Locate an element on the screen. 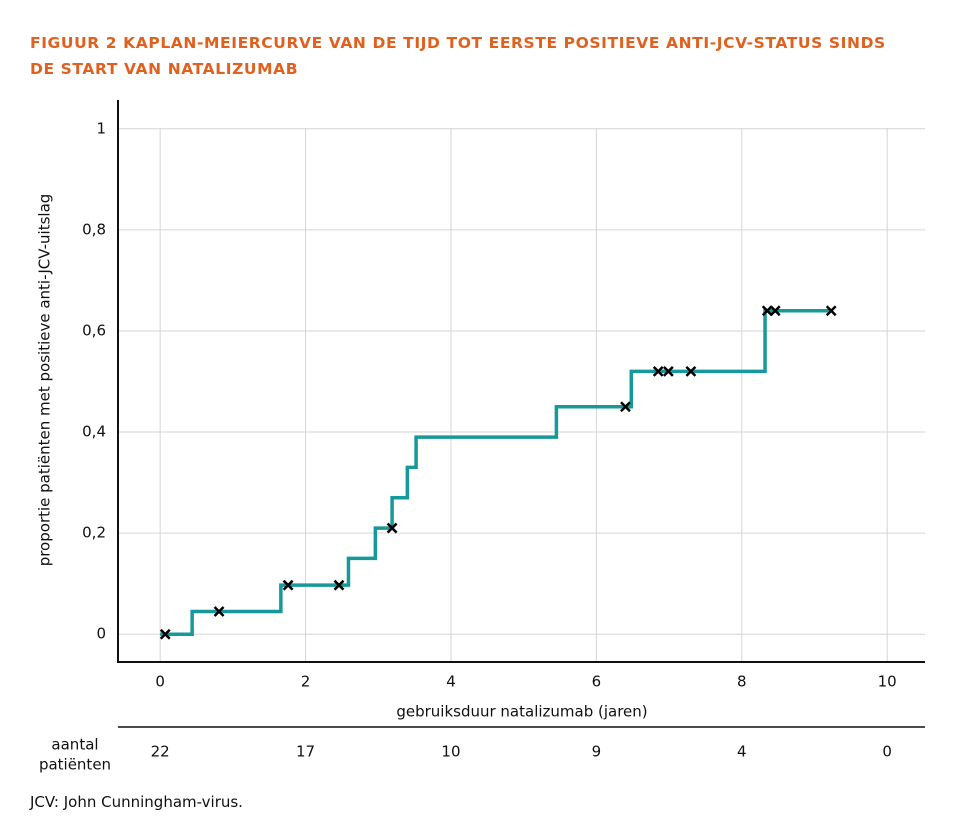  y-tick-label: 1 is located at coordinates (101, 128).